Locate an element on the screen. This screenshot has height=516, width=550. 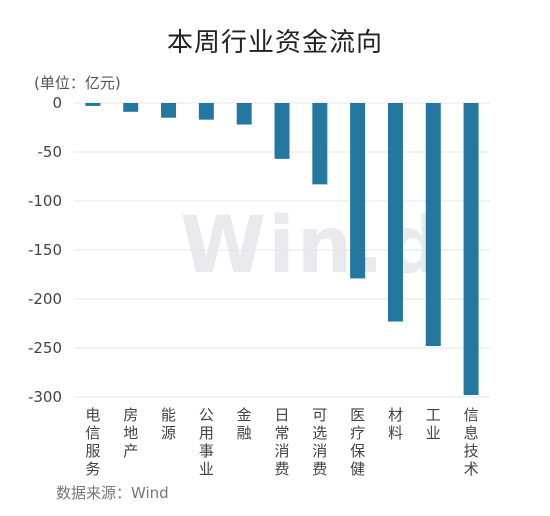
y-tick-label: -150 is located at coordinates (45, 250).